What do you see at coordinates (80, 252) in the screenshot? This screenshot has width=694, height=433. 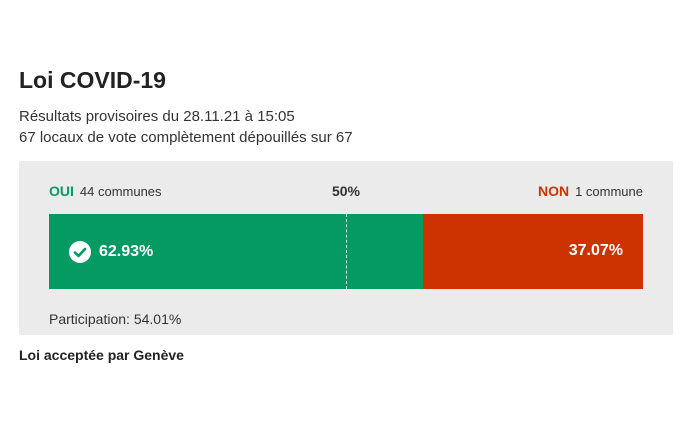 I see `check-circle-icon` at bounding box center [80, 252].